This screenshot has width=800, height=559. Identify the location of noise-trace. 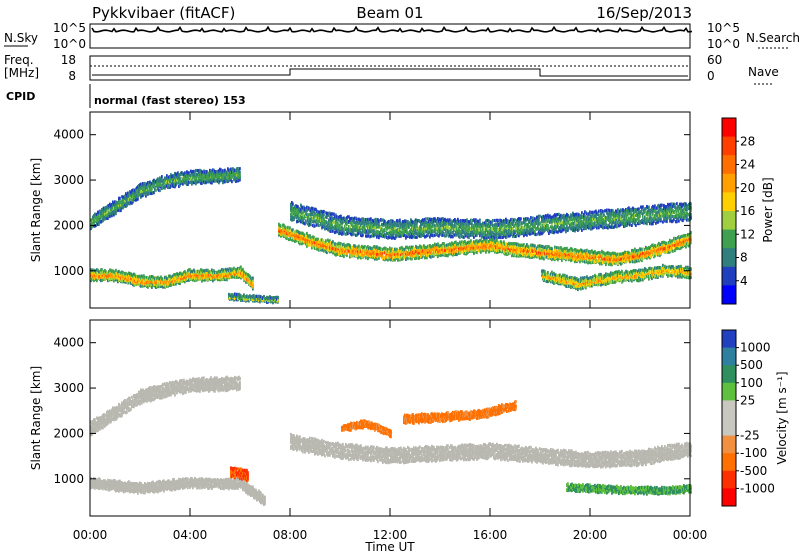
(392, 29).